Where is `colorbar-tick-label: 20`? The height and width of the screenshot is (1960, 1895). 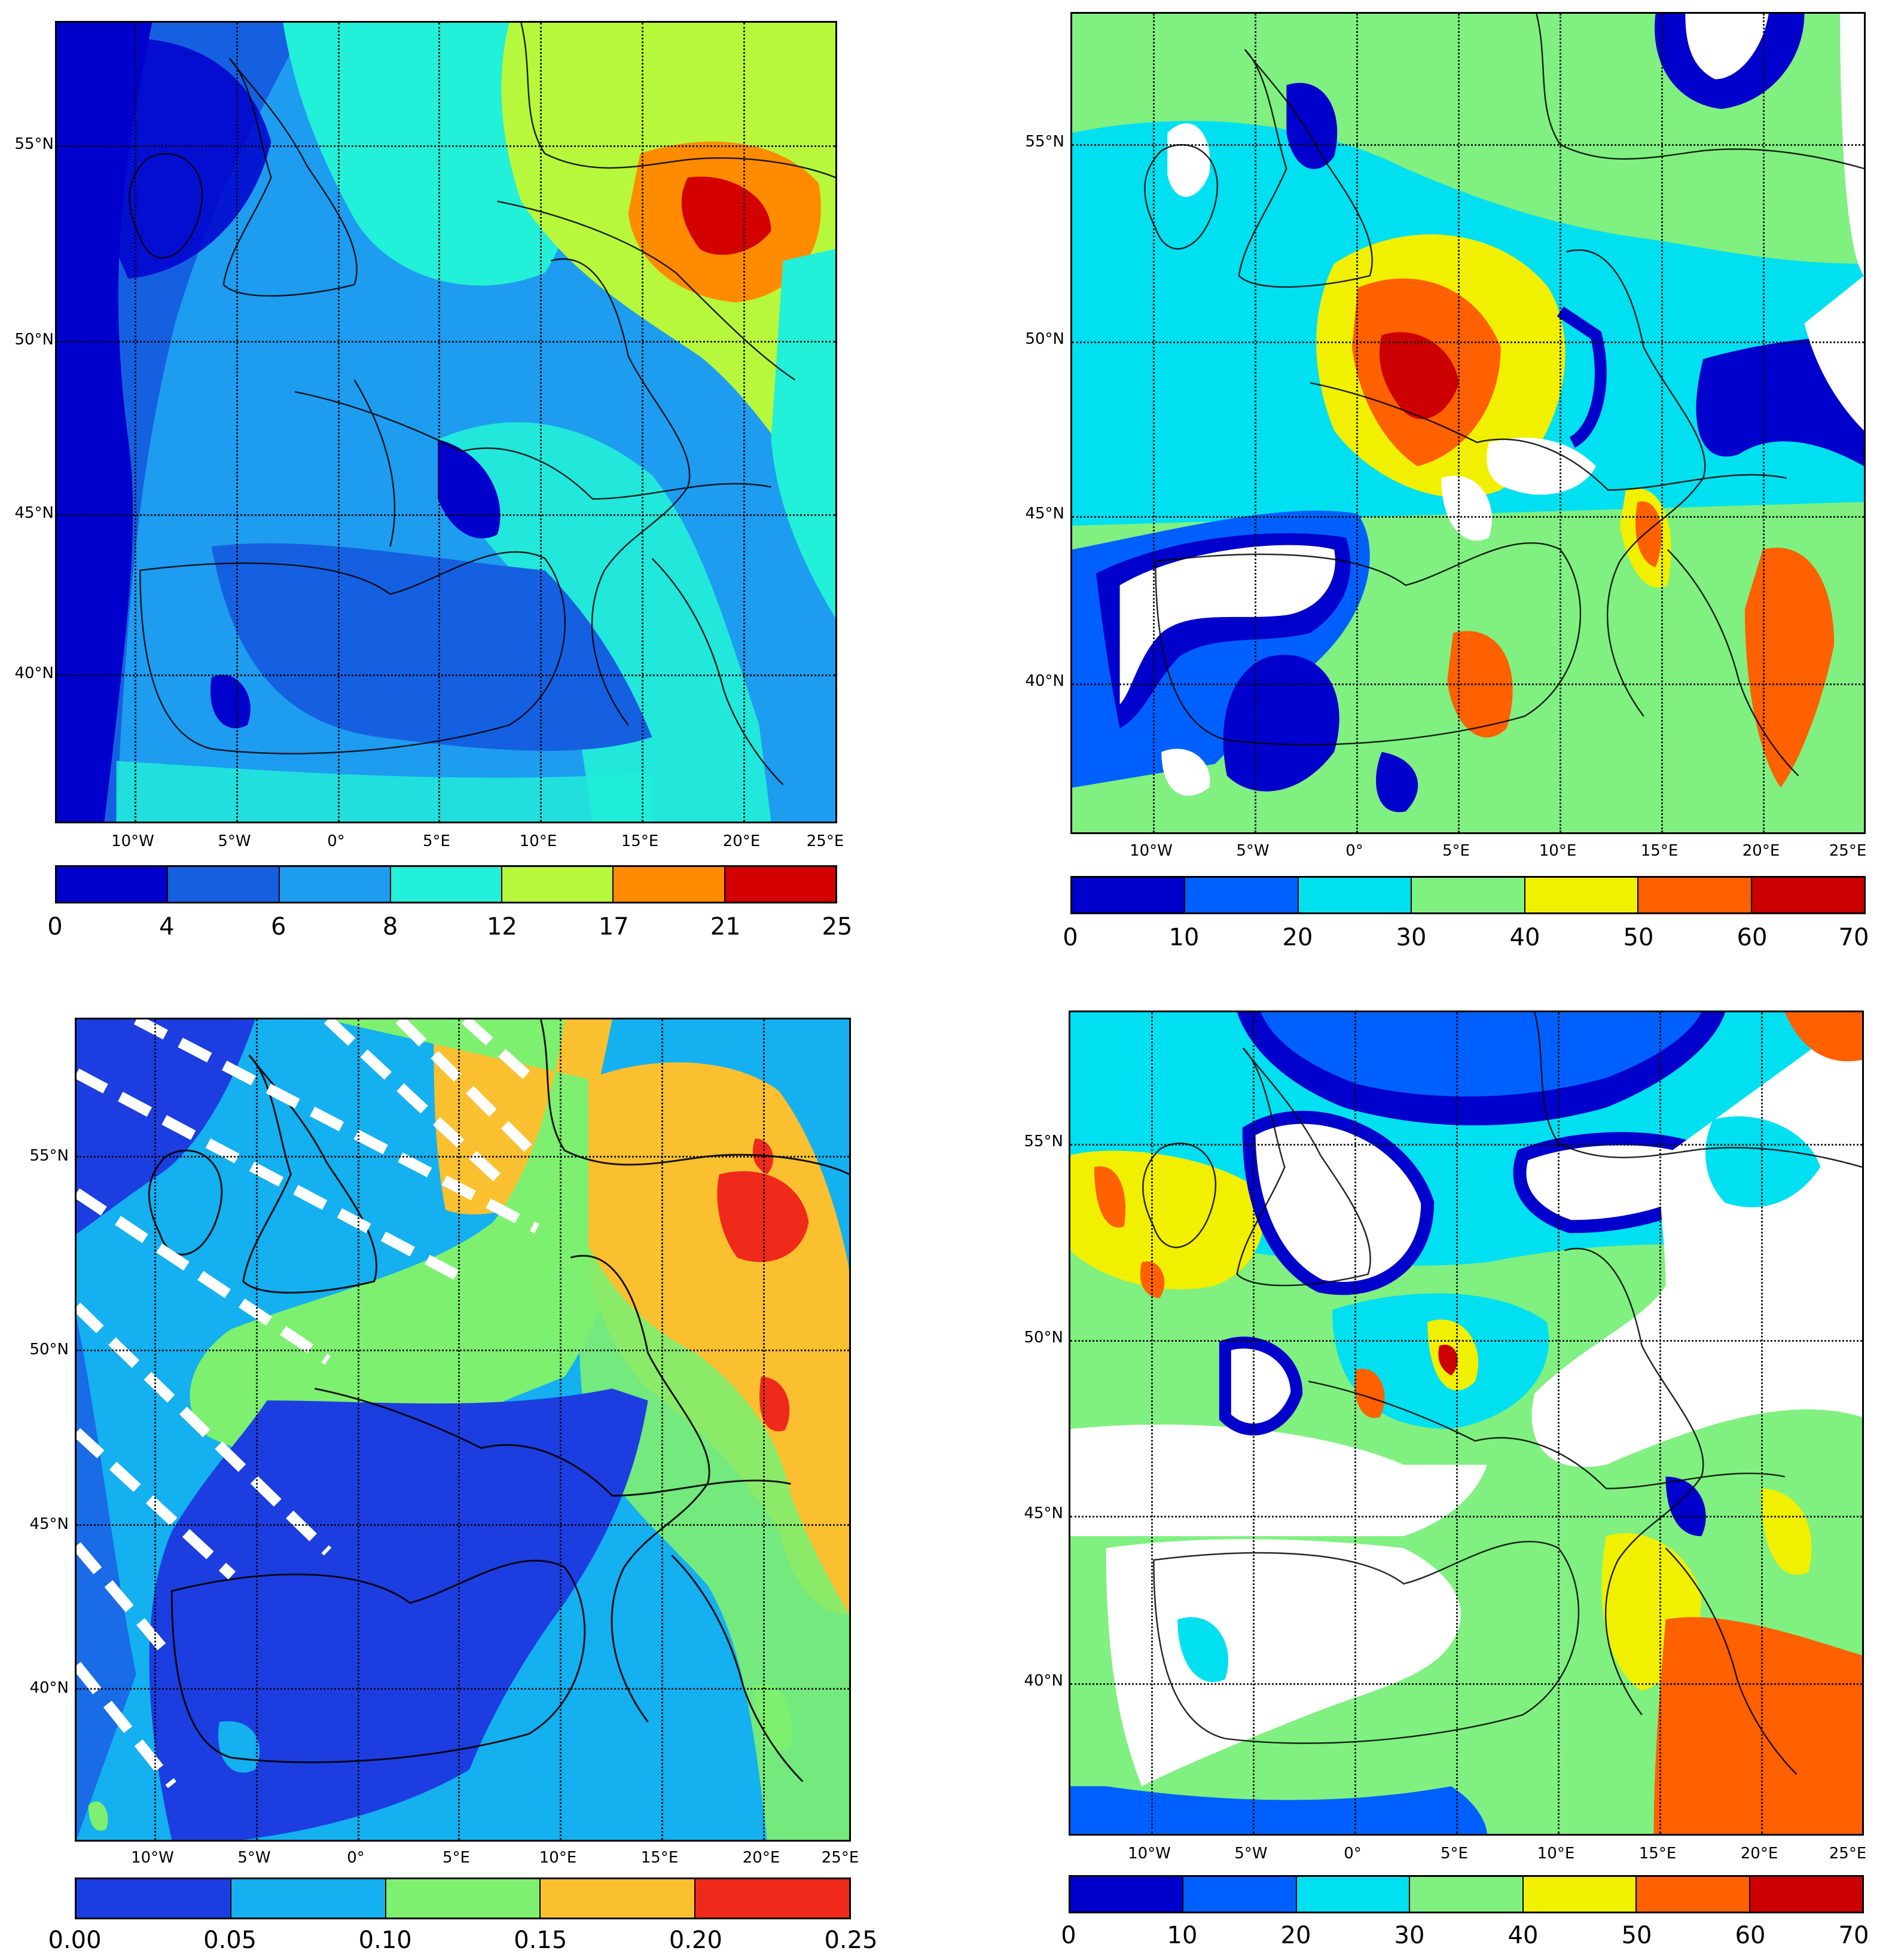
colorbar-tick-label: 20 is located at coordinates (1296, 1935).